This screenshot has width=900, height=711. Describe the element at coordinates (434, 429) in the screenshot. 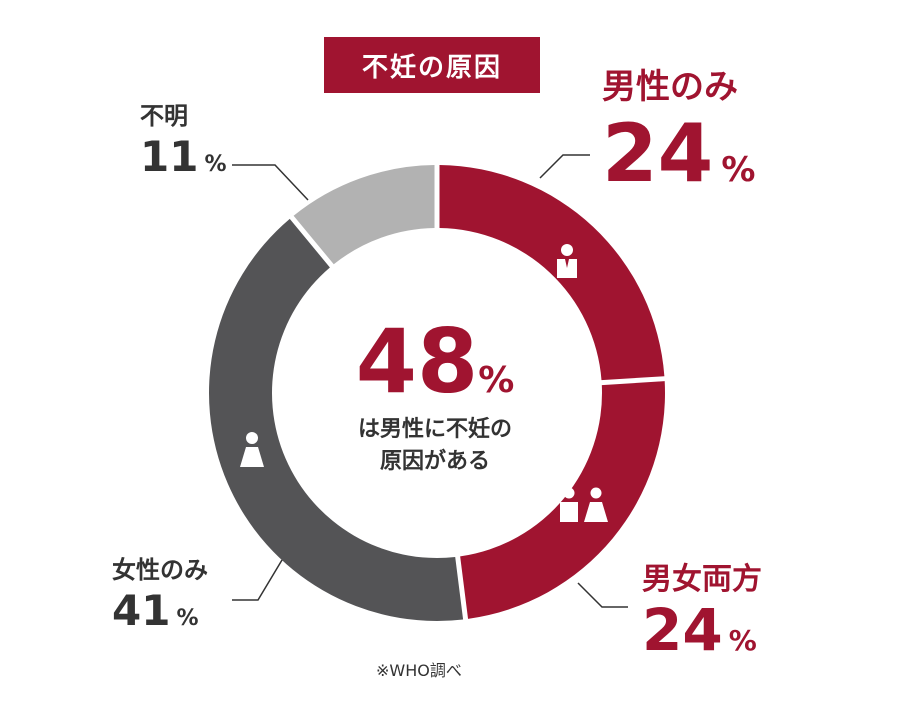

I see `center-text-line1: は男性に不妊の` at that location.